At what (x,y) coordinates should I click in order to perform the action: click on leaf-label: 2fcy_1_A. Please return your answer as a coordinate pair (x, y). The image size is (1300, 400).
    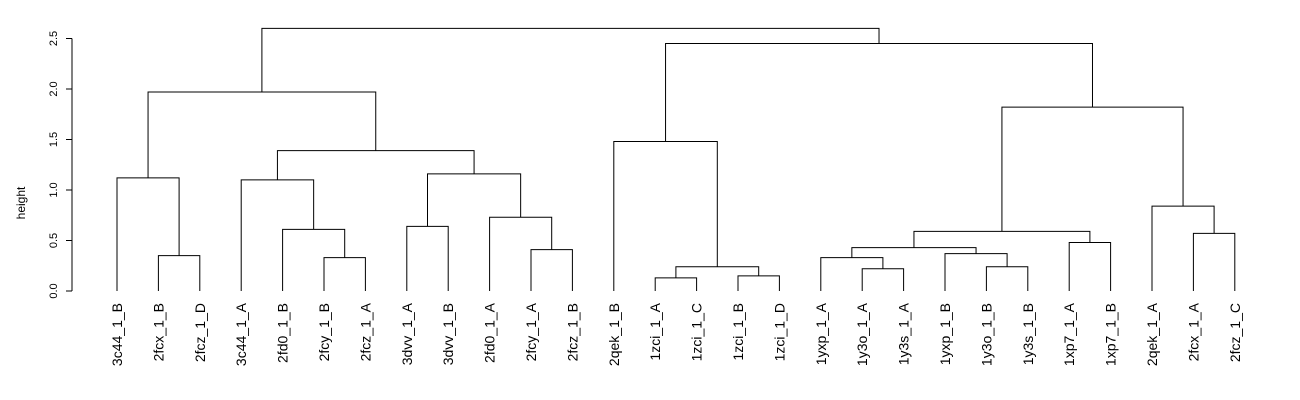
    Looking at the image, I should click on (531, 331).